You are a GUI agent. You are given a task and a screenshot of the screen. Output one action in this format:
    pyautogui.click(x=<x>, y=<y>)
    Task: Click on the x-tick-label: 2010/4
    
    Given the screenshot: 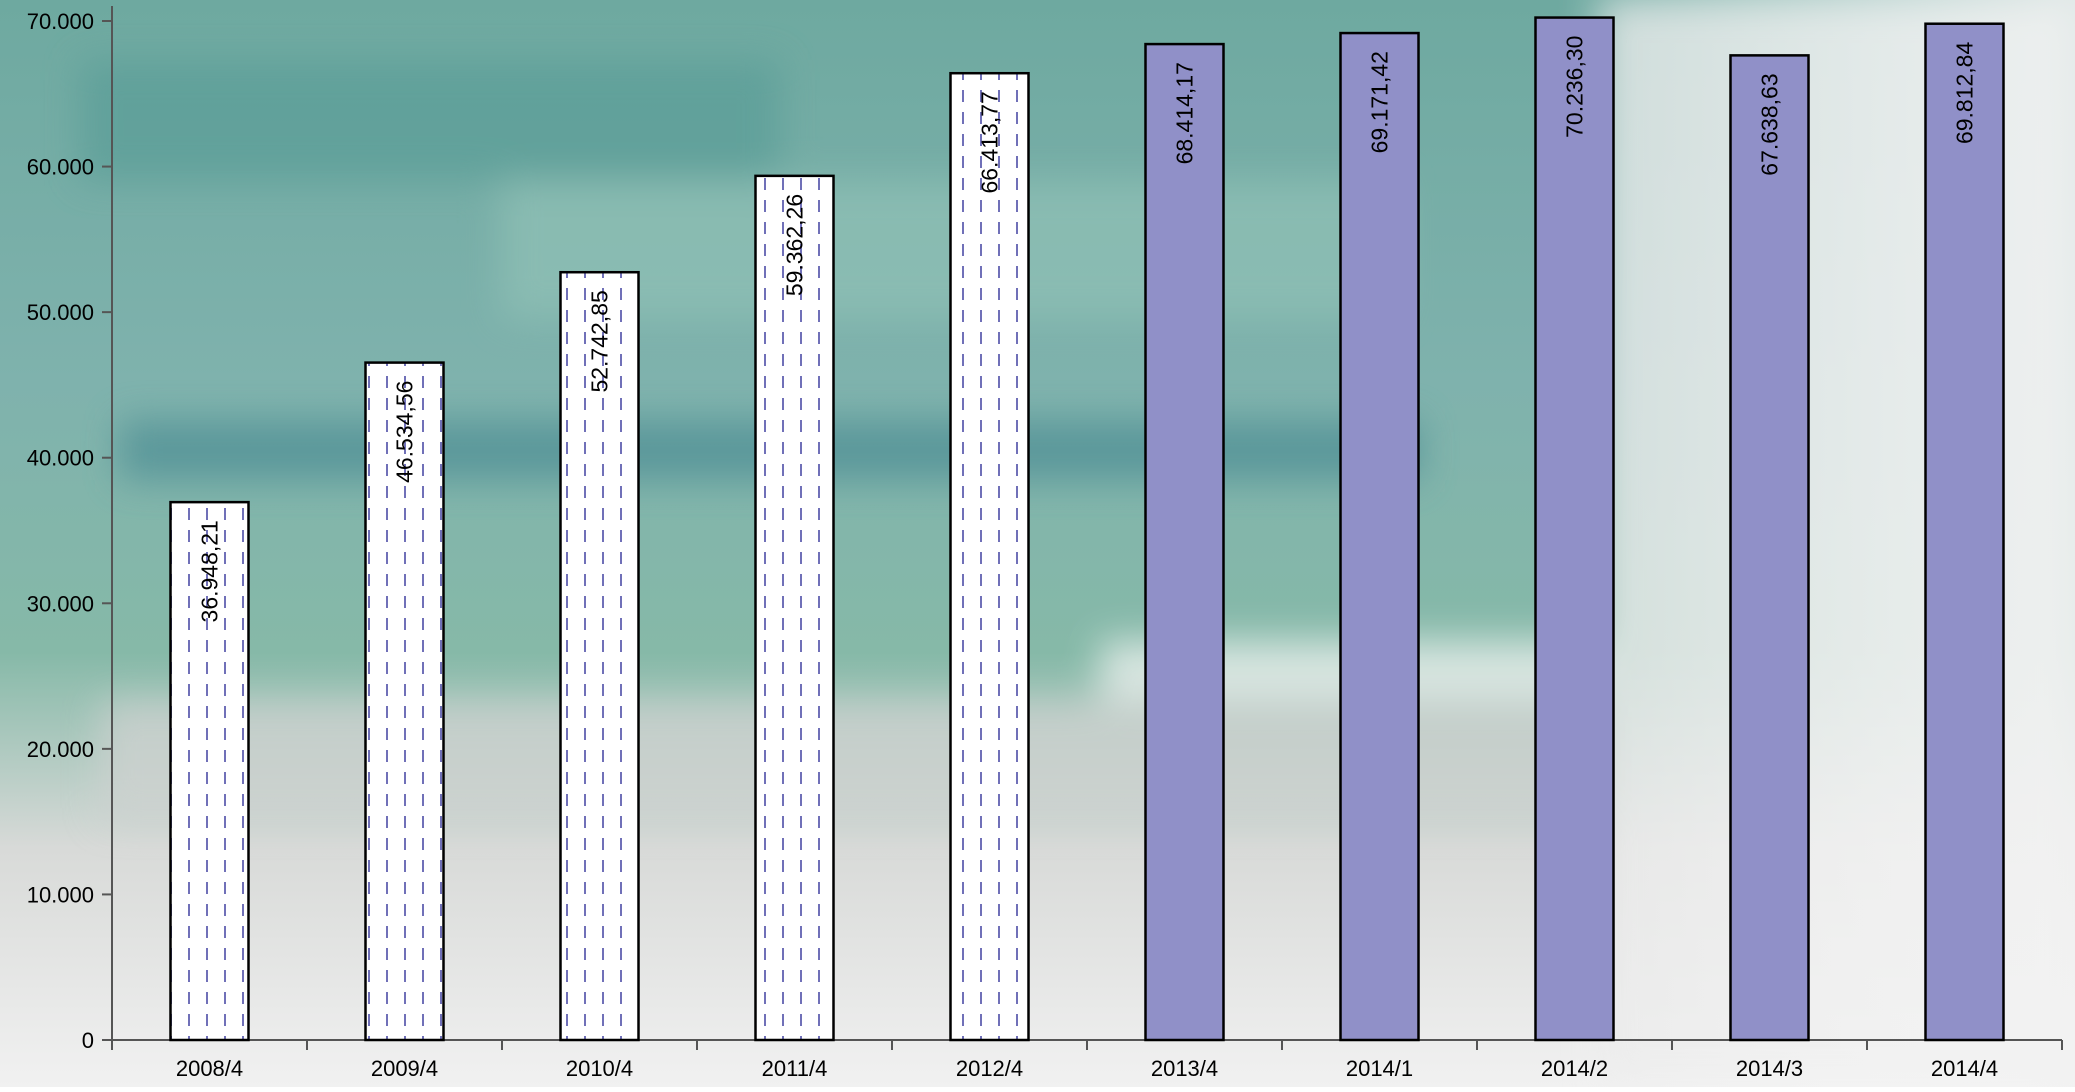 What is the action you would take?
    pyautogui.click(x=599, y=1068)
    